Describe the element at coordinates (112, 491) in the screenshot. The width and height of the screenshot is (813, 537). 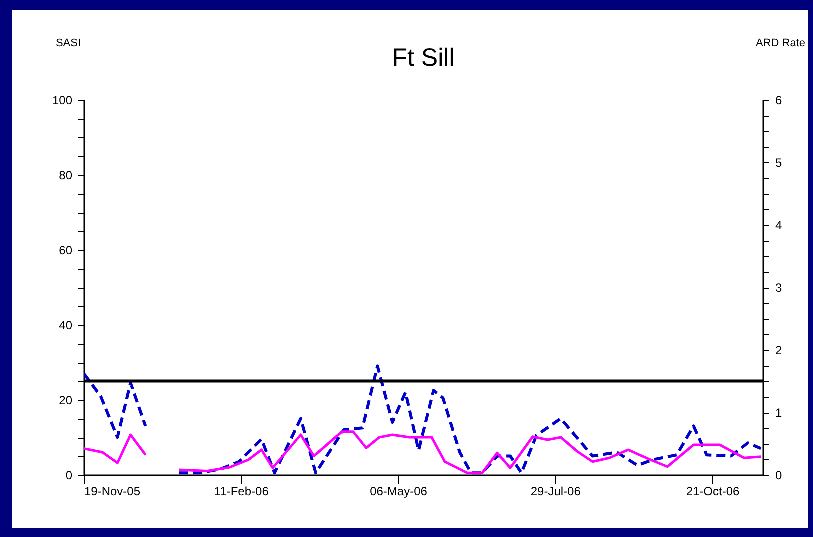
I see `x-tick-label: 19-Nov-05` at that location.